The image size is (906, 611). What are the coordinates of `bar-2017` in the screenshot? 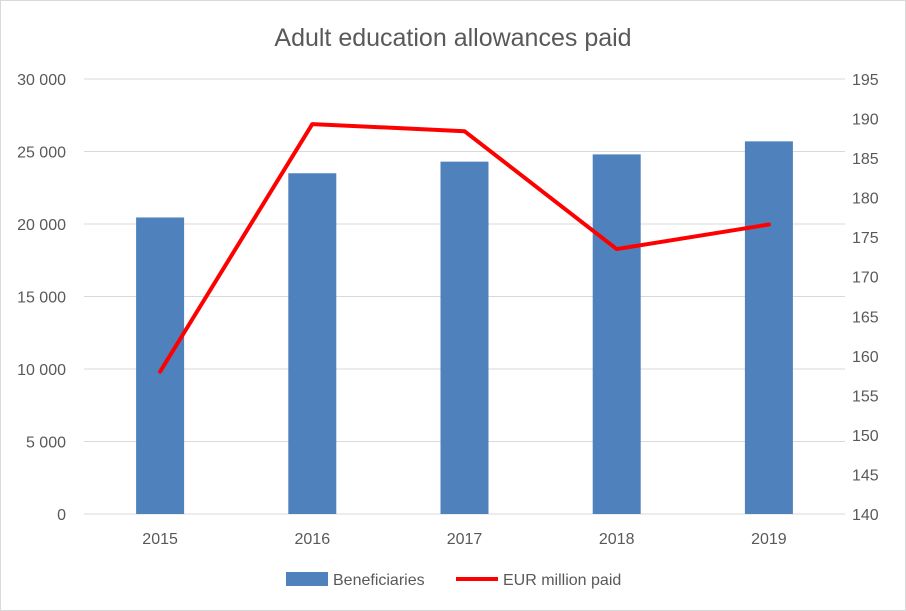 It's located at (464, 337).